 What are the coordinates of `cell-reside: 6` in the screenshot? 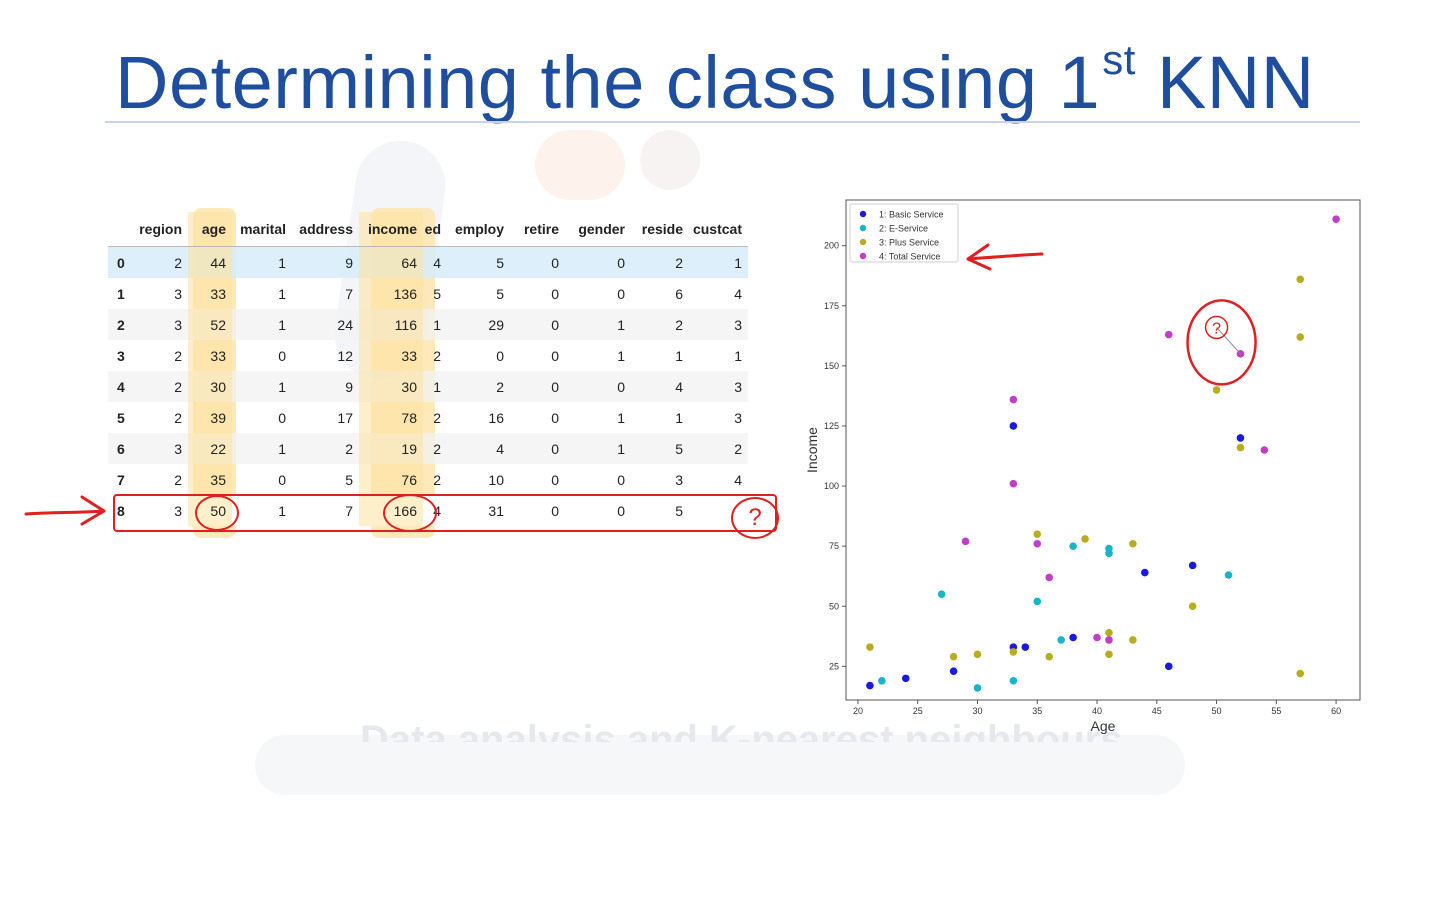 It's located at (679, 293).